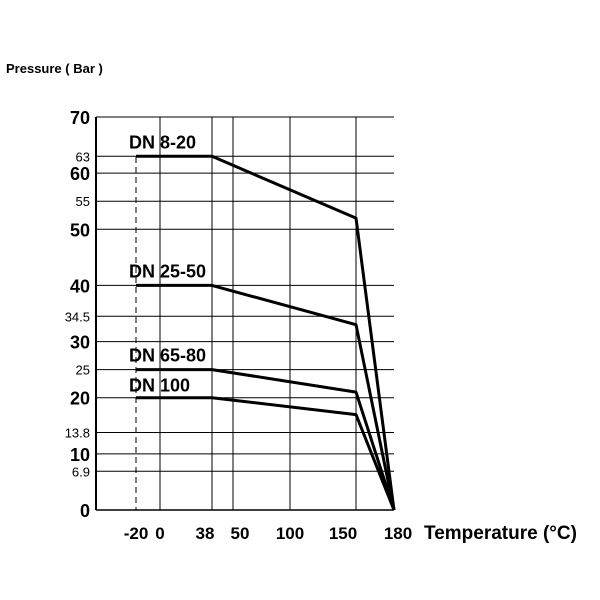  What do you see at coordinates (80, 399) in the screenshot?
I see `y-tick-label: 20` at bounding box center [80, 399].